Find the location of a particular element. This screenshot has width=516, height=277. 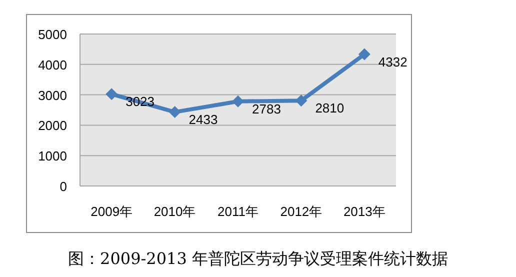

data-label: 2783 is located at coordinates (266, 108).